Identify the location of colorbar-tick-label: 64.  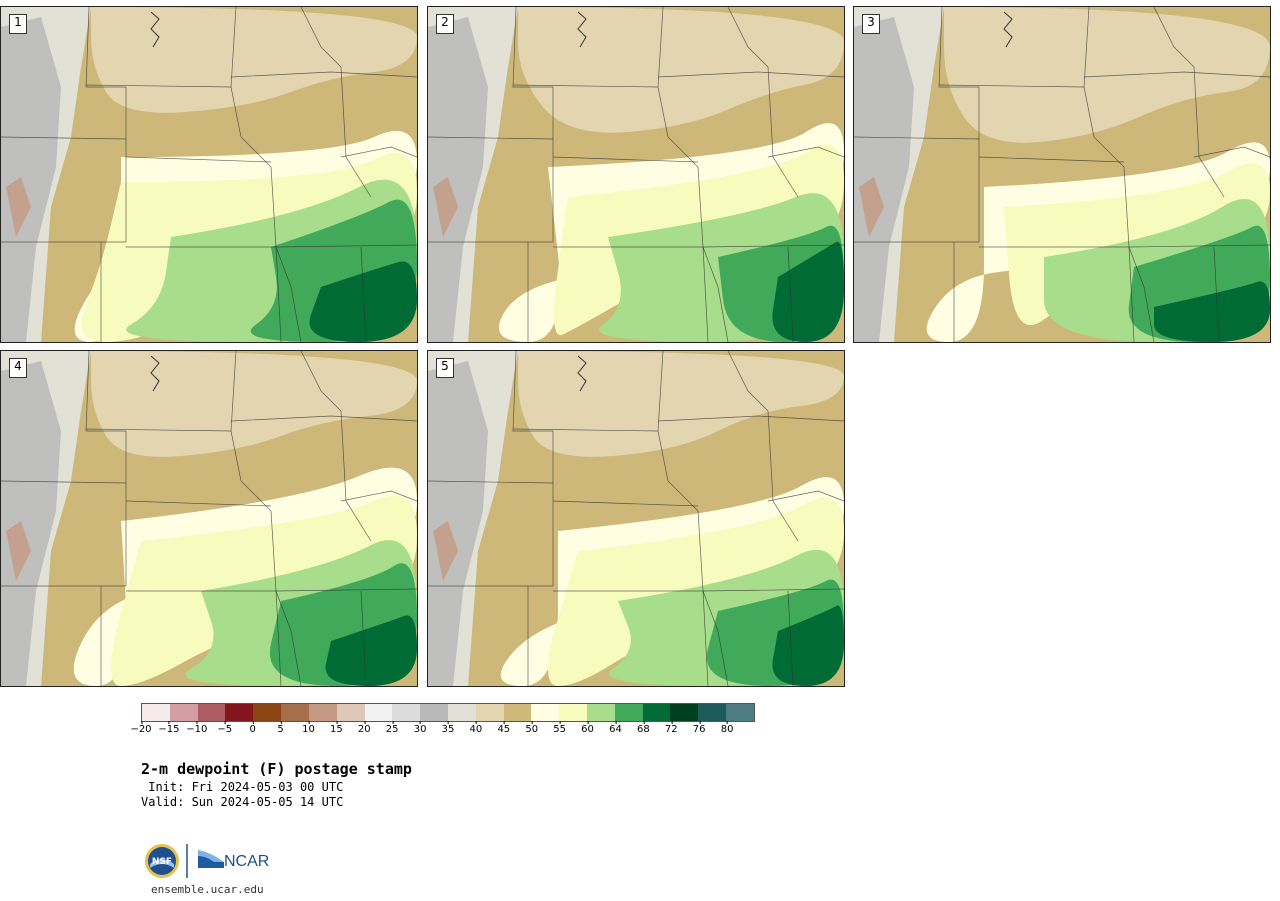
(615, 728).